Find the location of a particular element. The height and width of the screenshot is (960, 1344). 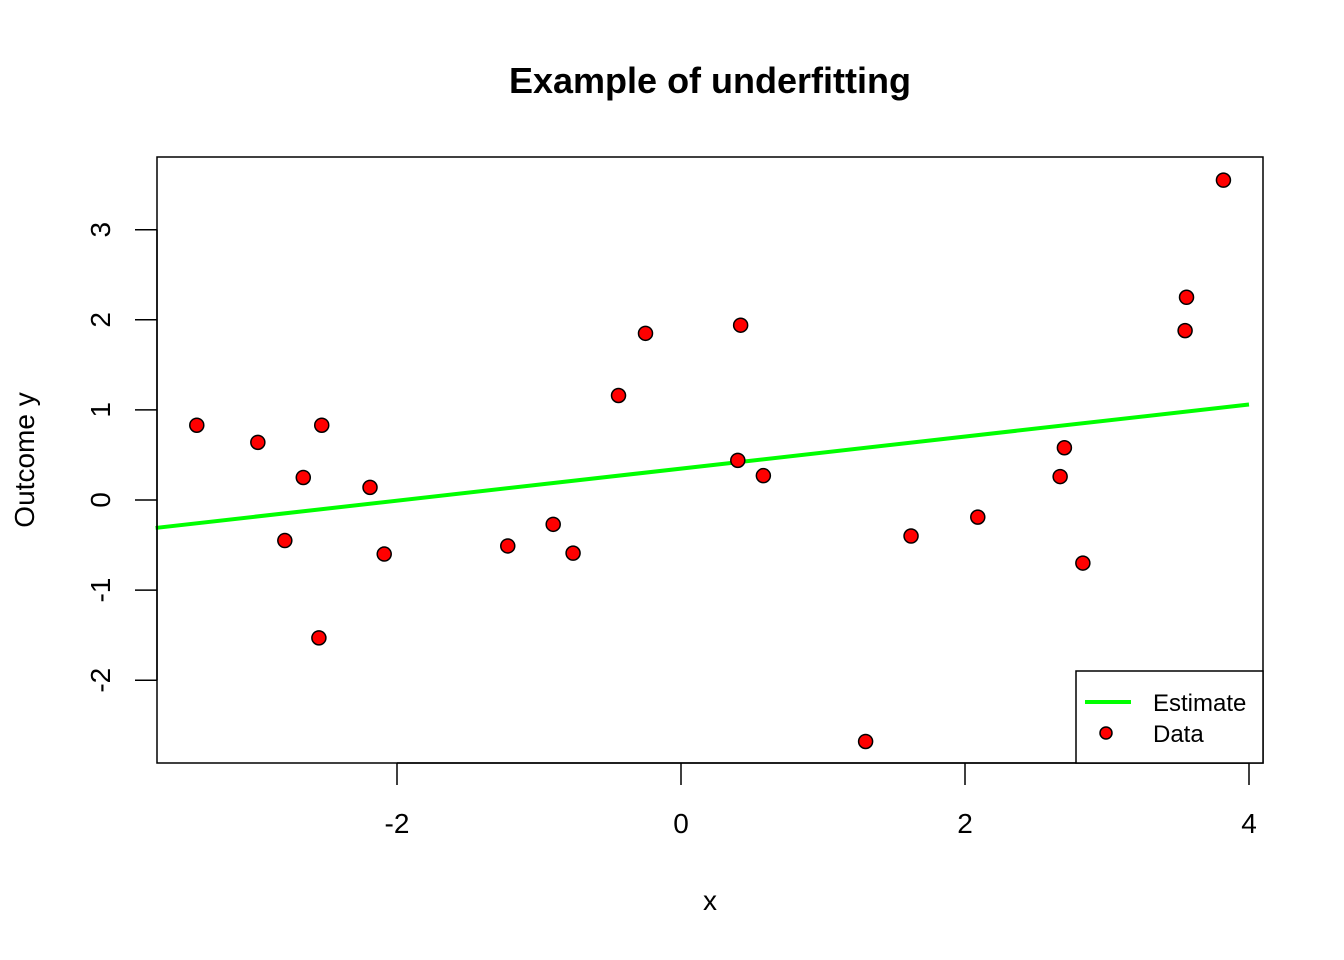

chart-title: Example of underfitting is located at coordinates (710, 80).